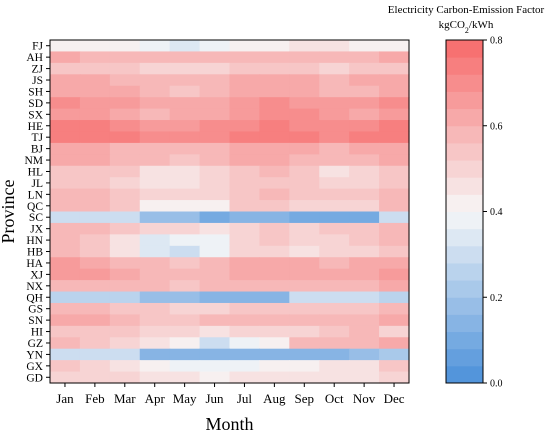 The image size is (550, 440). I want to click on heatmap-cell-ah-apr, so click(155, 57).